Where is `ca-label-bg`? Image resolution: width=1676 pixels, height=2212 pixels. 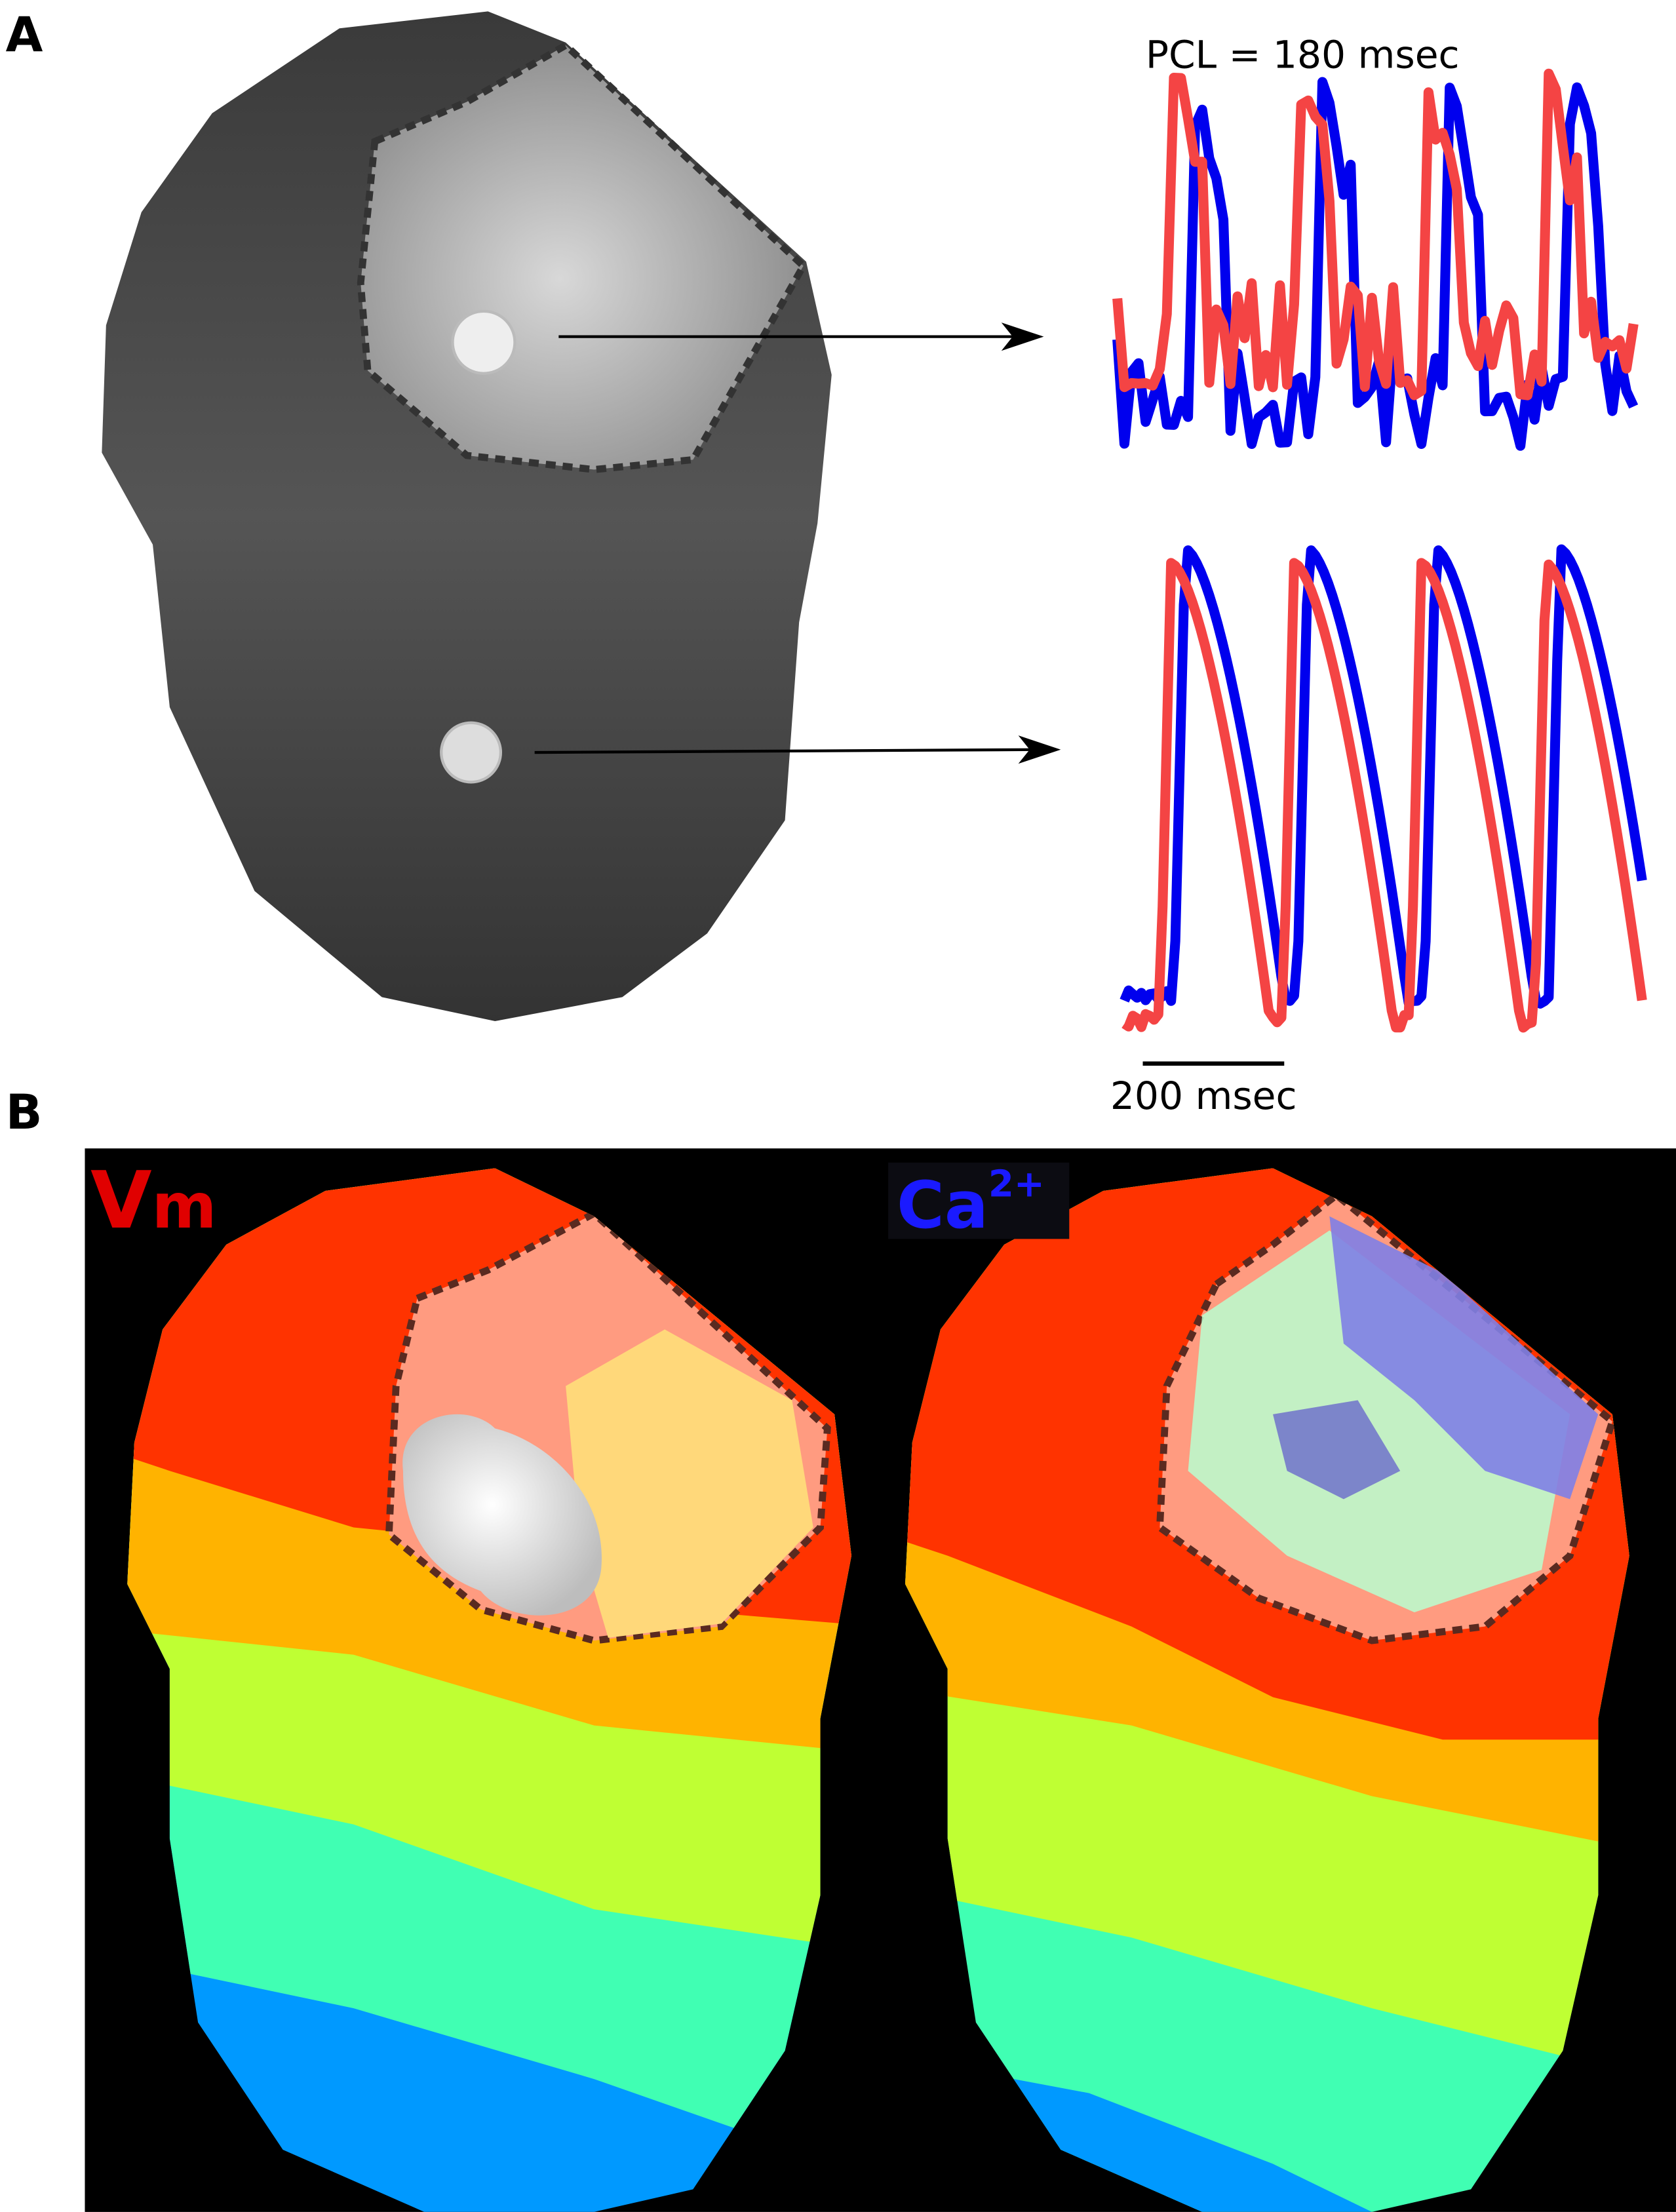
ca-label-bg is located at coordinates (979, 1200).